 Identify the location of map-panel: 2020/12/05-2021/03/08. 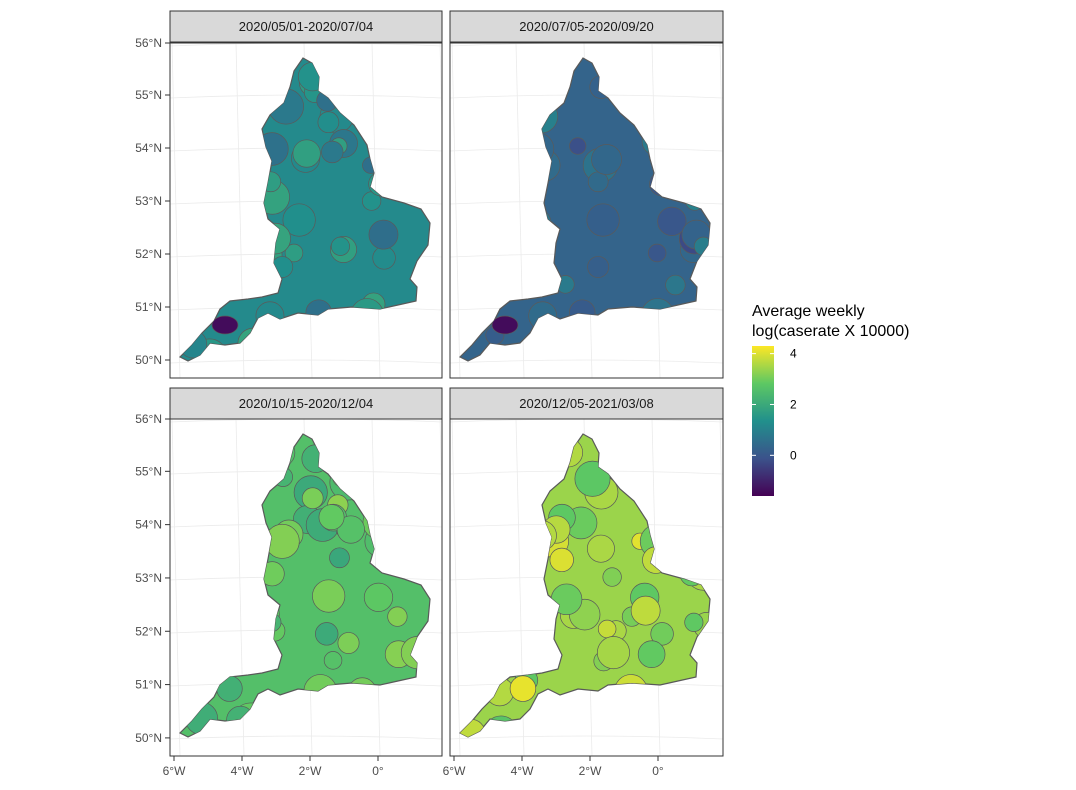
(586, 572).